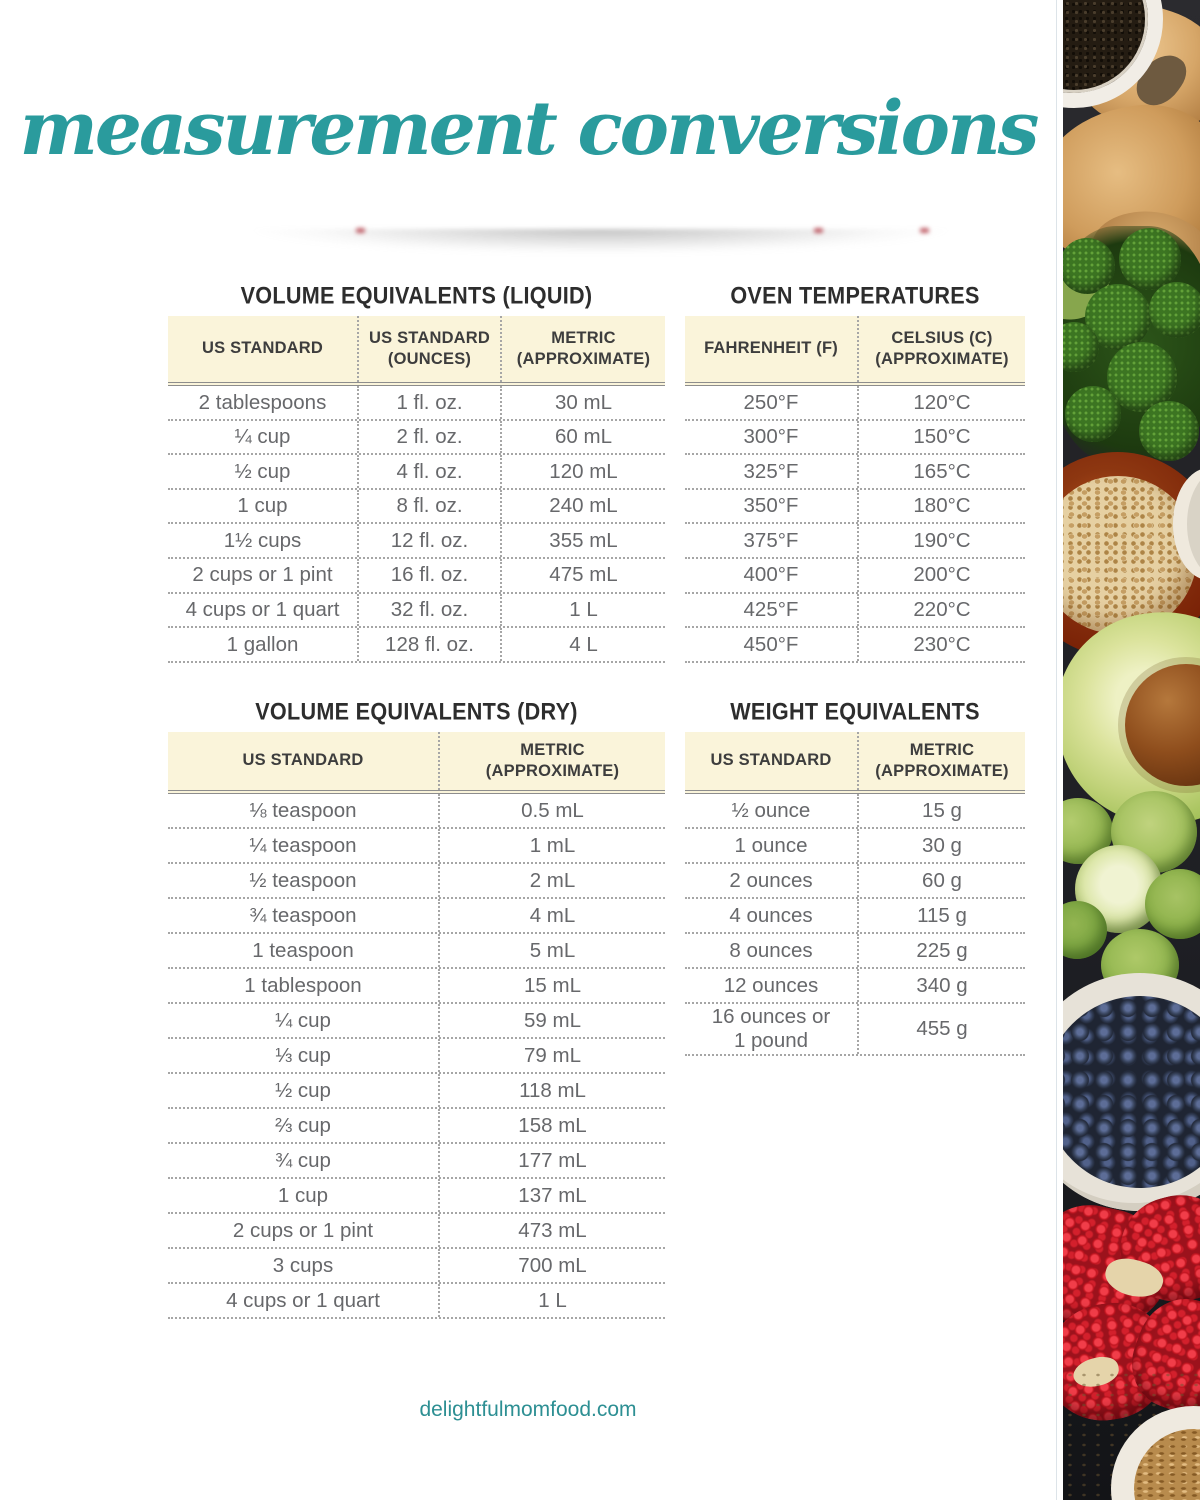 The width and height of the screenshot is (1200, 1500). Describe the element at coordinates (771, 915) in the screenshot. I see `cell: 4 ounces` at that location.